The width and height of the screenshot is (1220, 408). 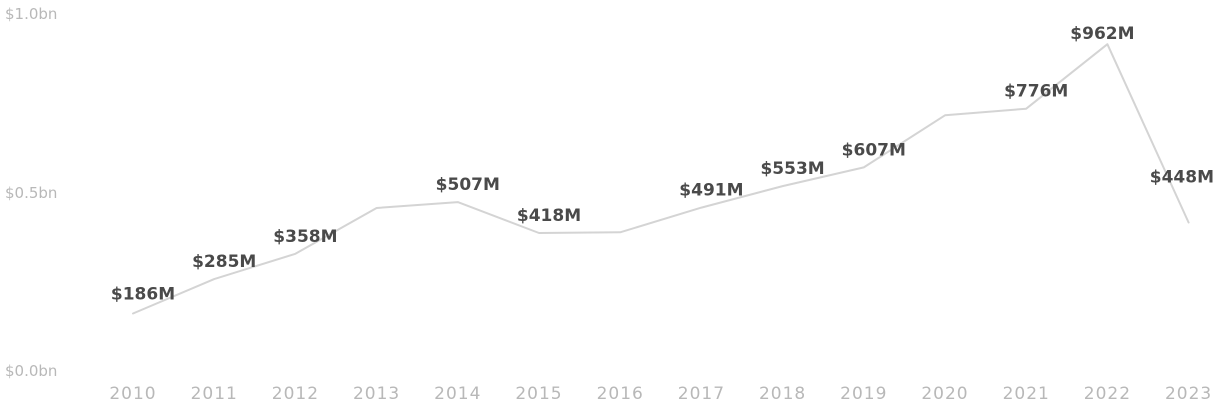 What do you see at coordinates (132, 394) in the screenshot?
I see `x-tick-label: 2010` at bounding box center [132, 394].